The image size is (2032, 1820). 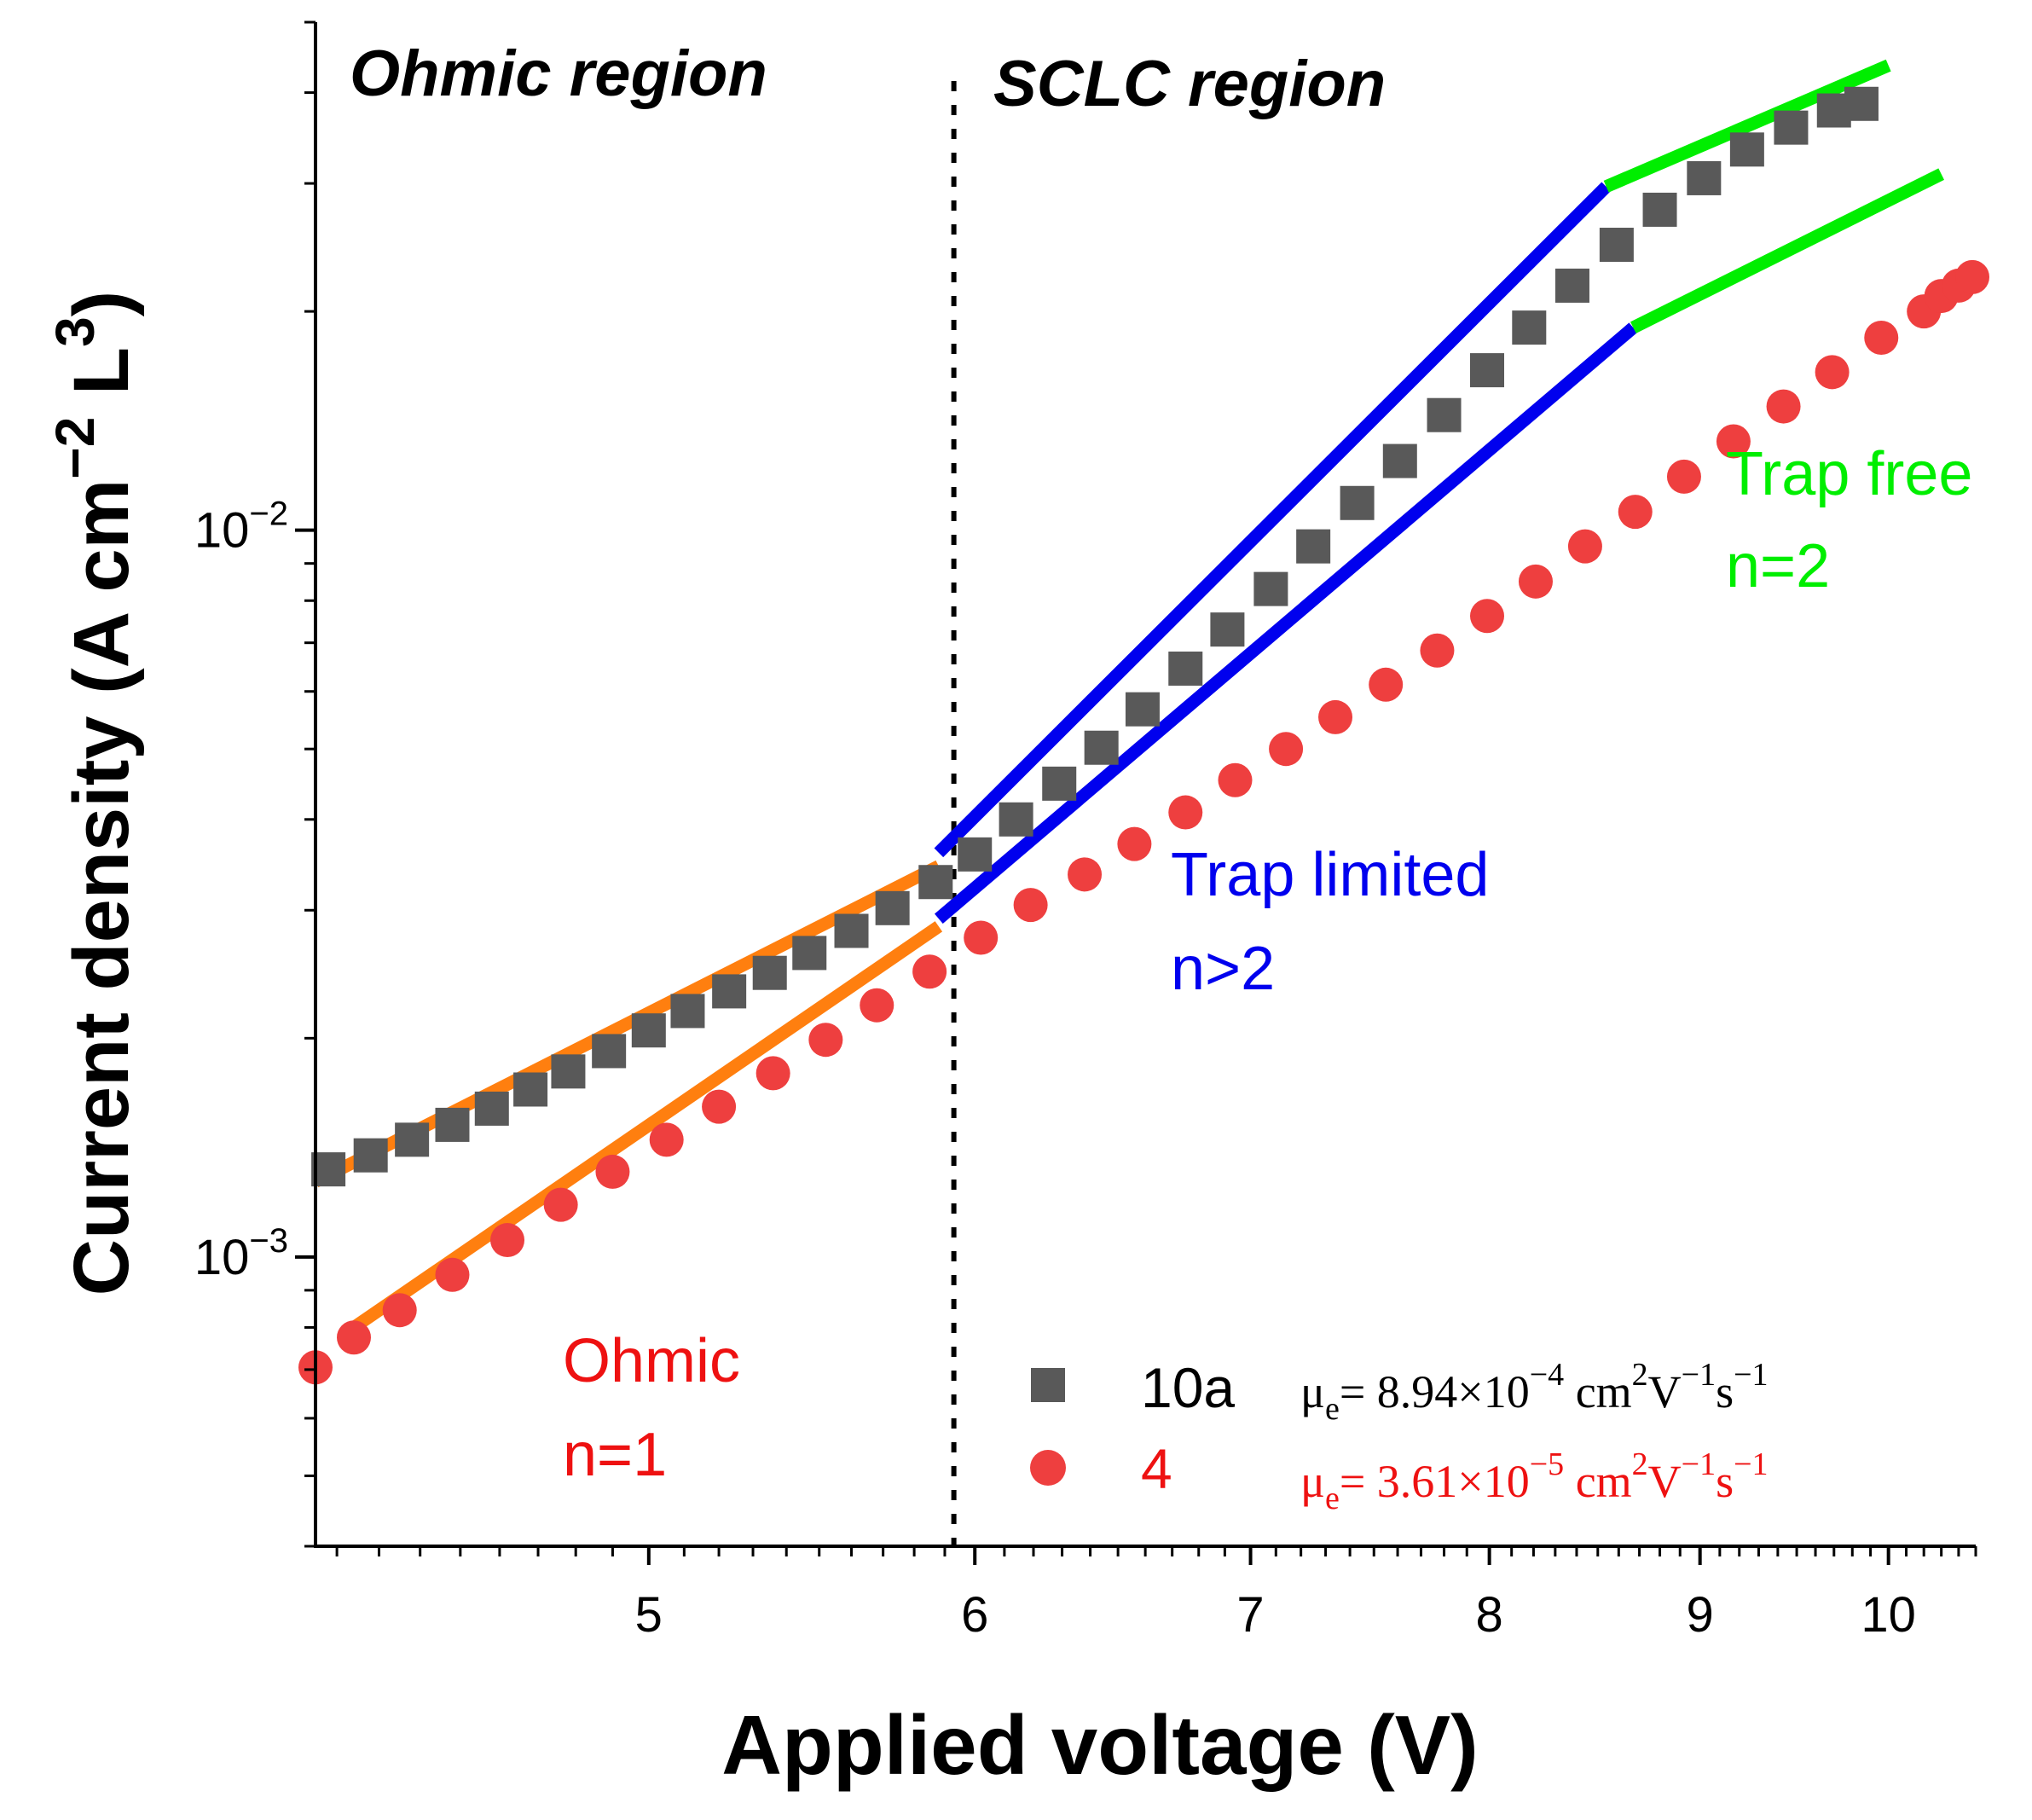 I want to click on legend-label-10a: 10a, so click(x=1188, y=1387).